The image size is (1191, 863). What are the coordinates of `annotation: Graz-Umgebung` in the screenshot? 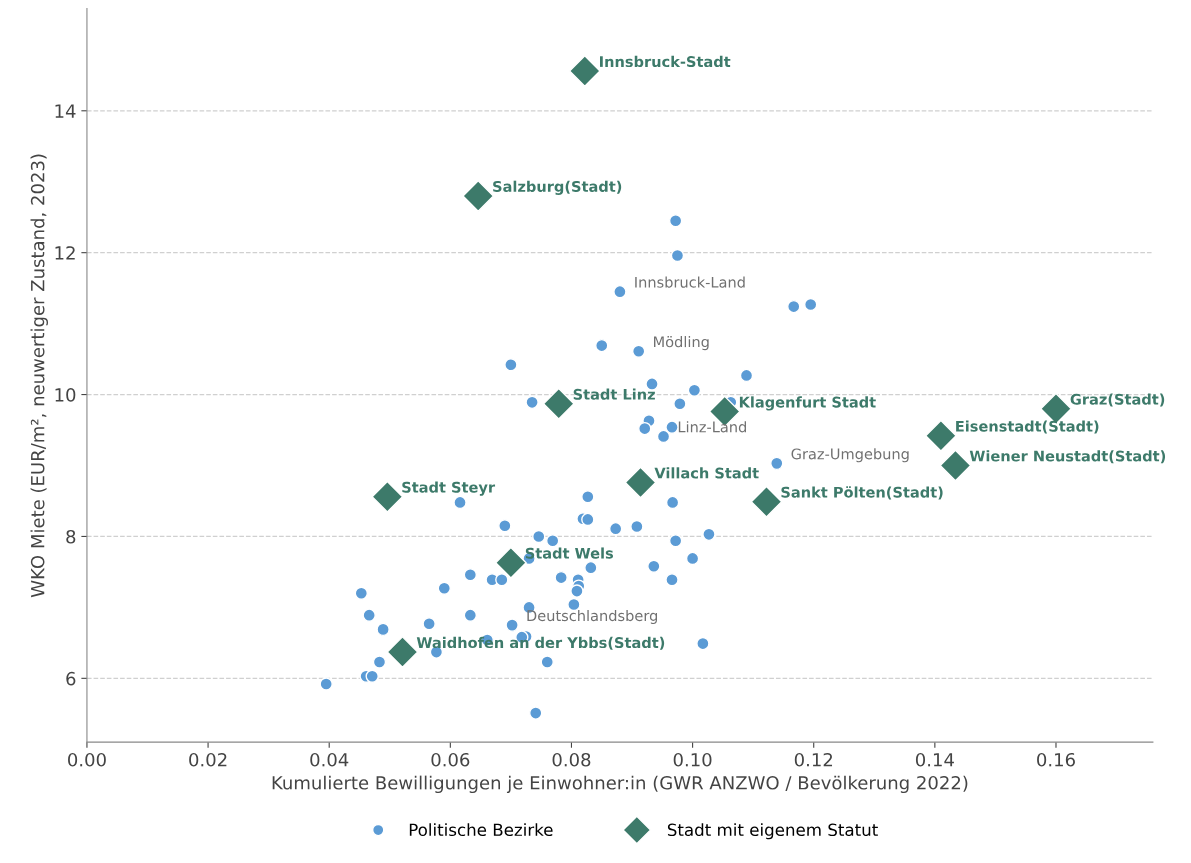 It's located at (850, 455).